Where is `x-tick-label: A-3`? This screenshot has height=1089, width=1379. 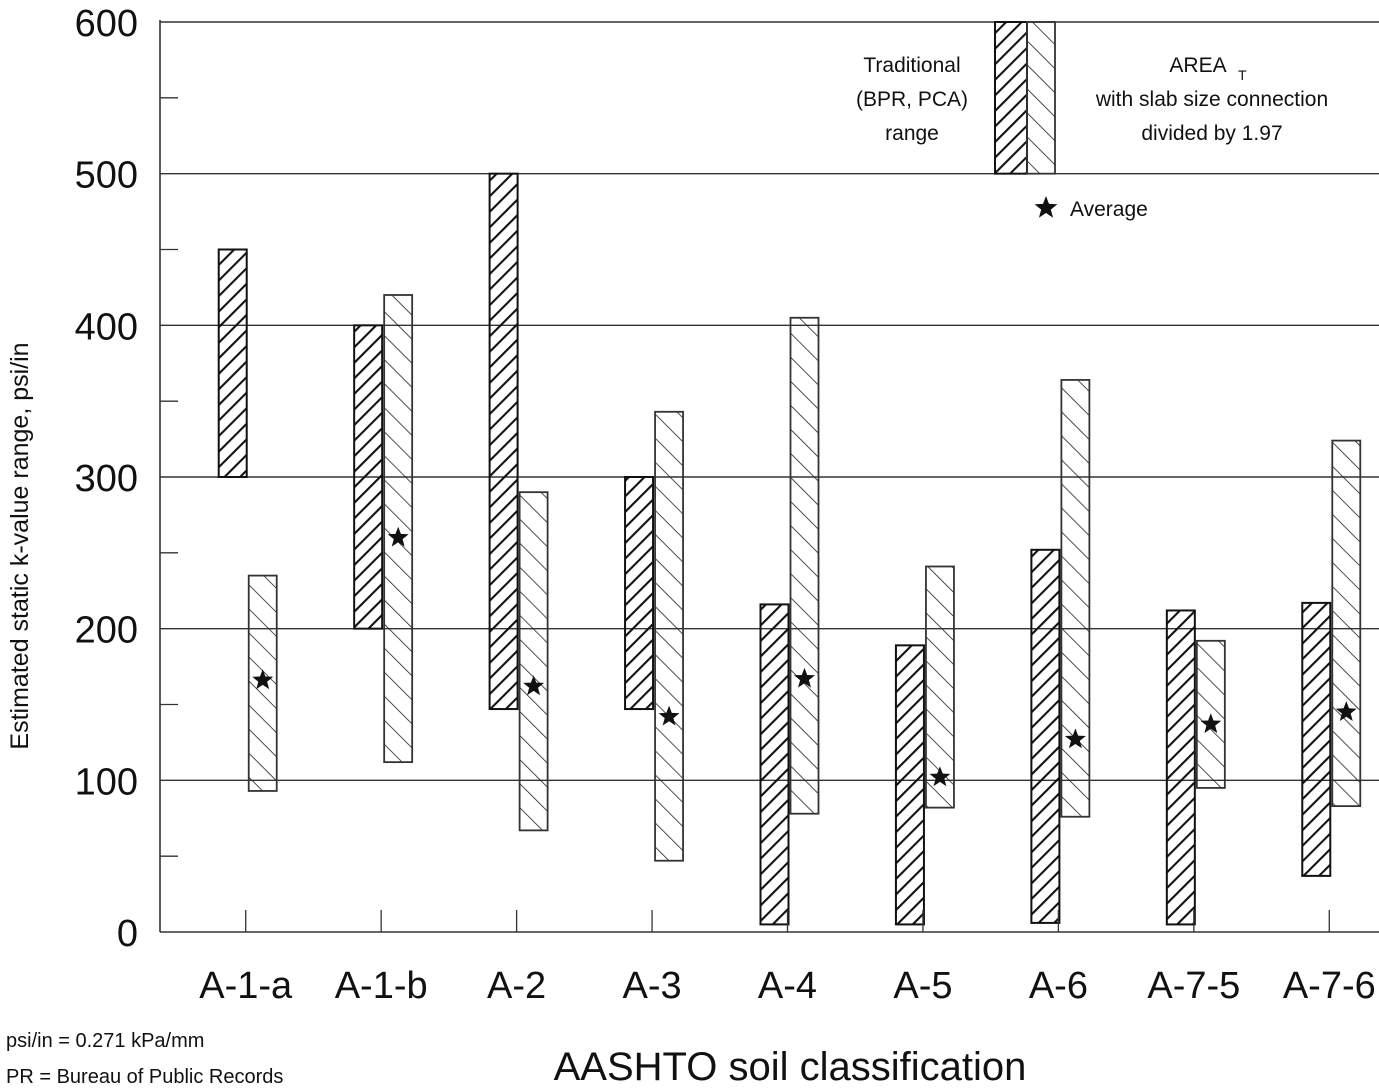 x-tick-label: A-3 is located at coordinates (651, 986).